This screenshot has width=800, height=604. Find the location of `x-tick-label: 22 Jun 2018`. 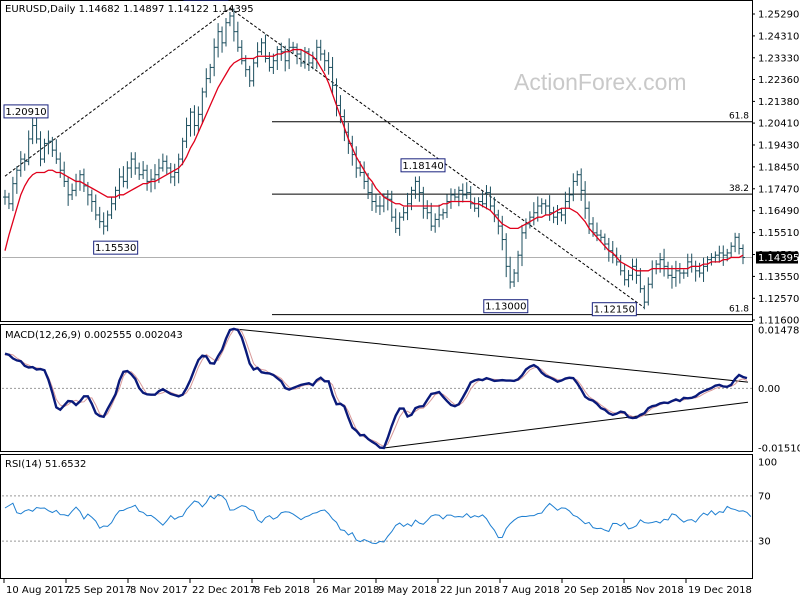

x-tick-label: 22 Jun 2018 is located at coordinates (470, 590).